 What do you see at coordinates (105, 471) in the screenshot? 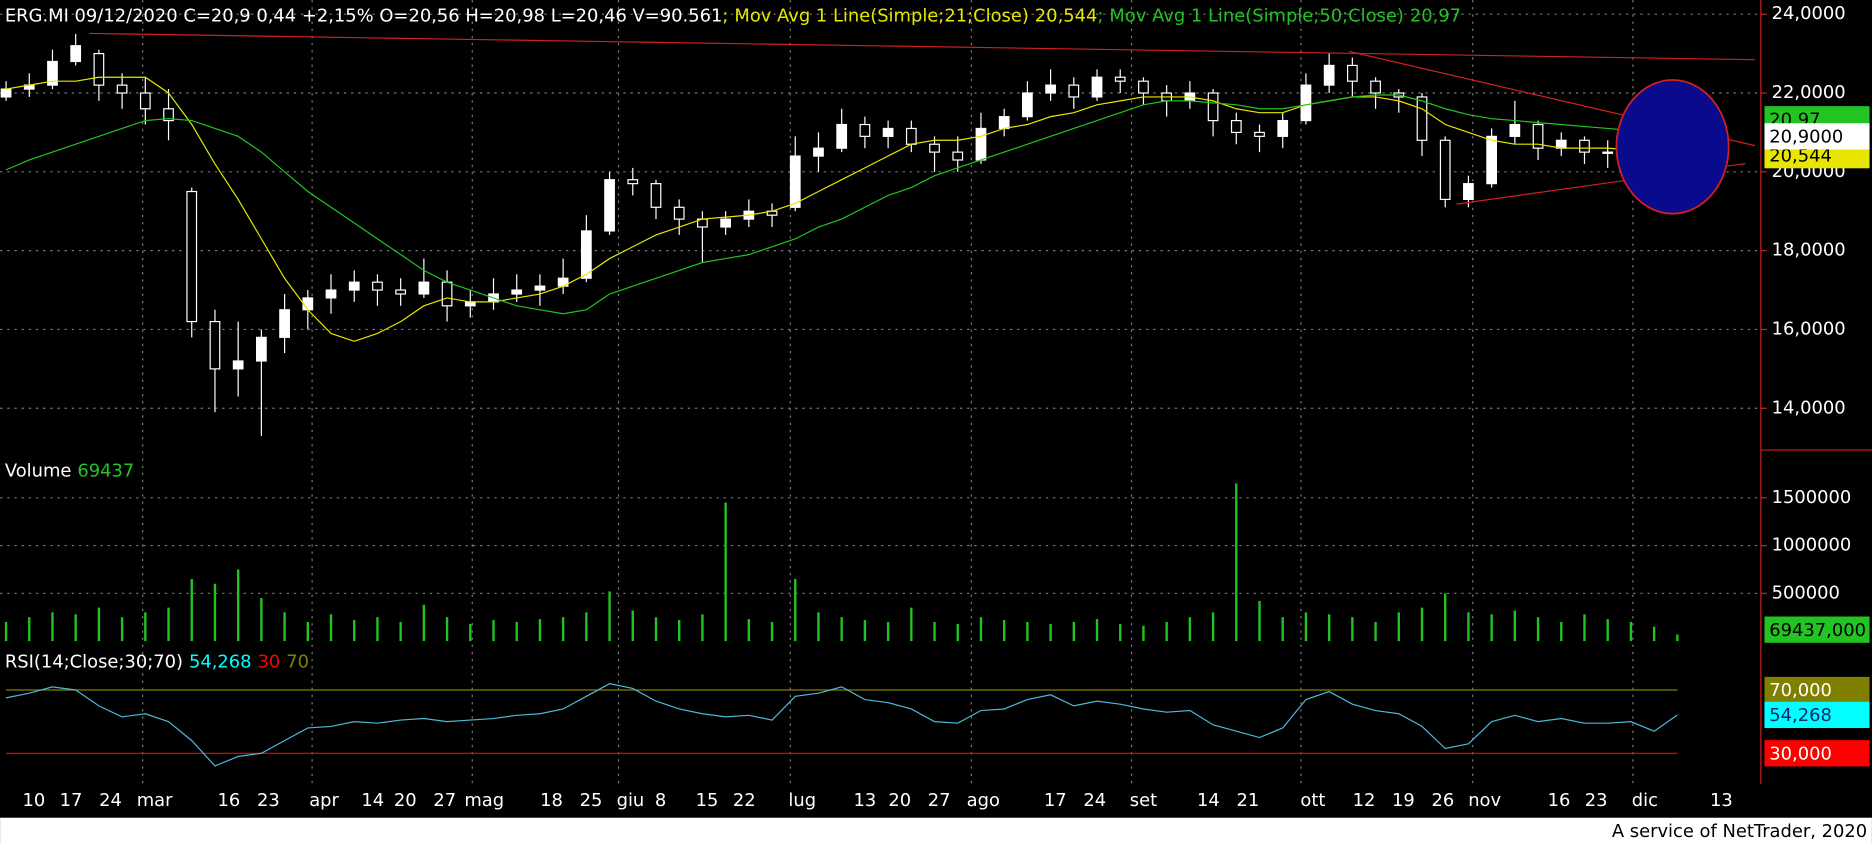
I see `panel-value: 69437` at bounding box center [105, 471].